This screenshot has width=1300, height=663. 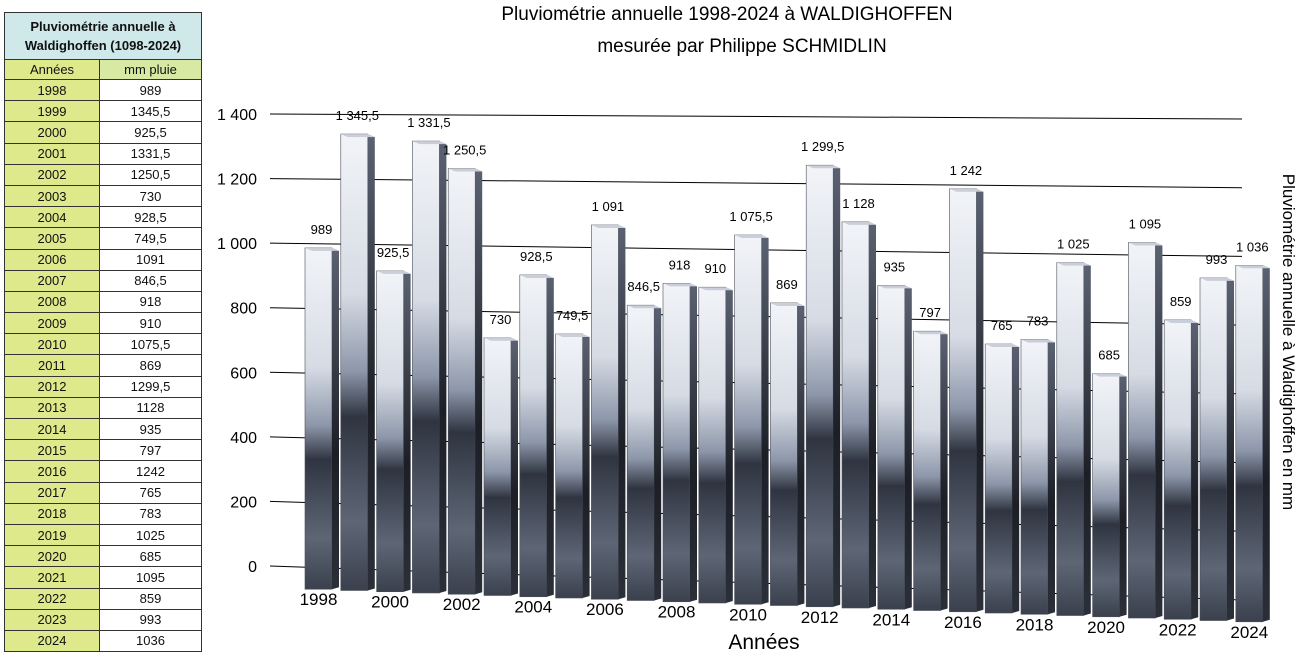 What do you see at coordinates (393, 252) in the screenshot?
I see `data-label: 925,5` at bounding box center [393, 252].